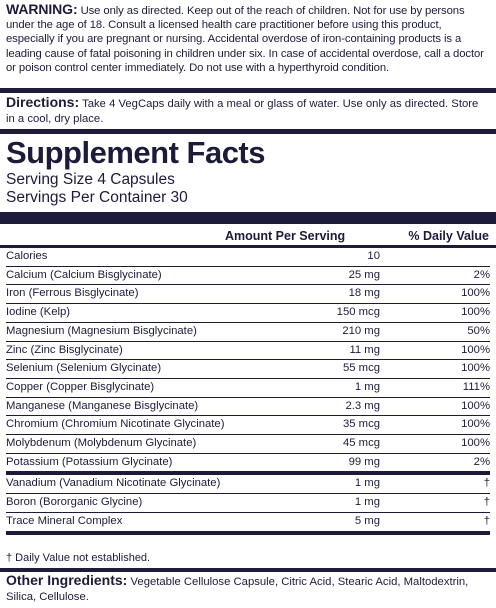 The height and width of the screenshot is (608, 496). What do you see at coordinates (163, 351) in the screenshot?
I see `nutrient-name: Zinc (Zinc Bisglycinate)` at bounding box center [163, 351].